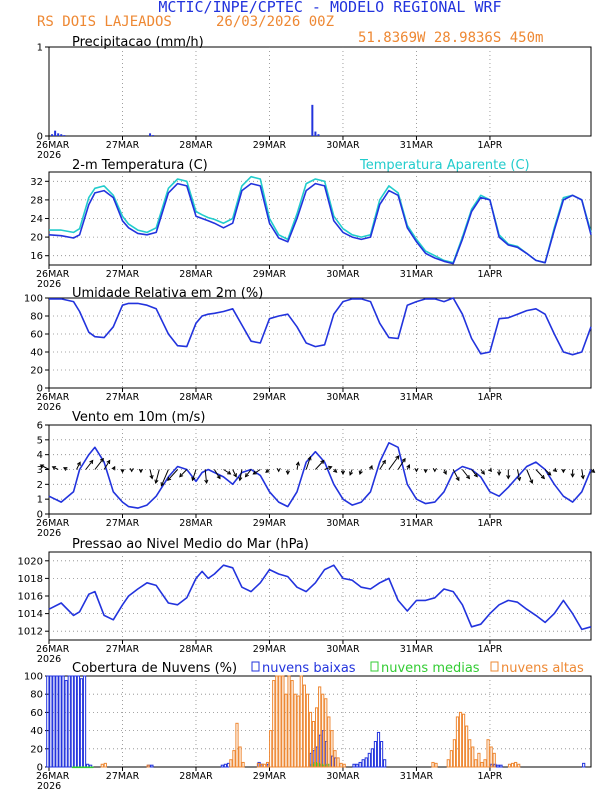  I want to click on y-tick-label: 80, so click(36, 317).